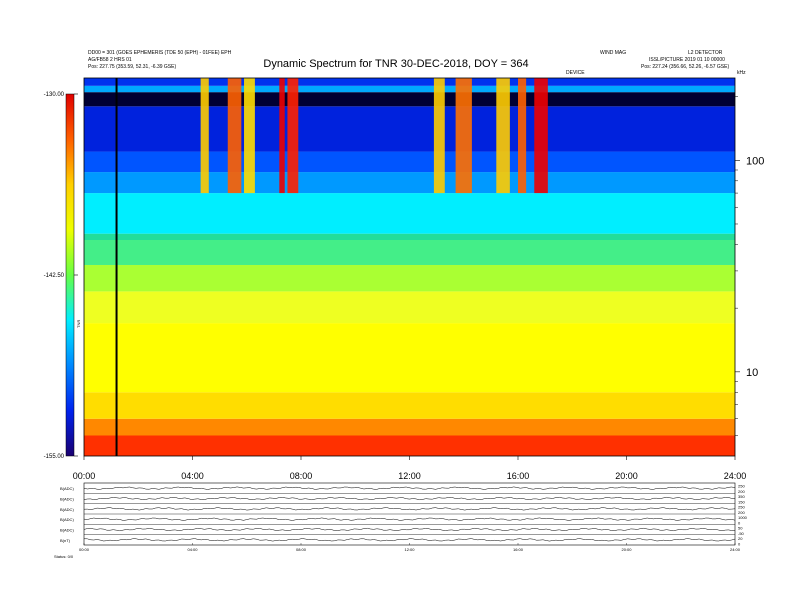 Image resolution: width=792 pixels, height=612 pixels. What do you see at coordinates (740, 528) in the screenshot?
I see `lower-panel-right-tick: 50` at bounding box center [740, 528].